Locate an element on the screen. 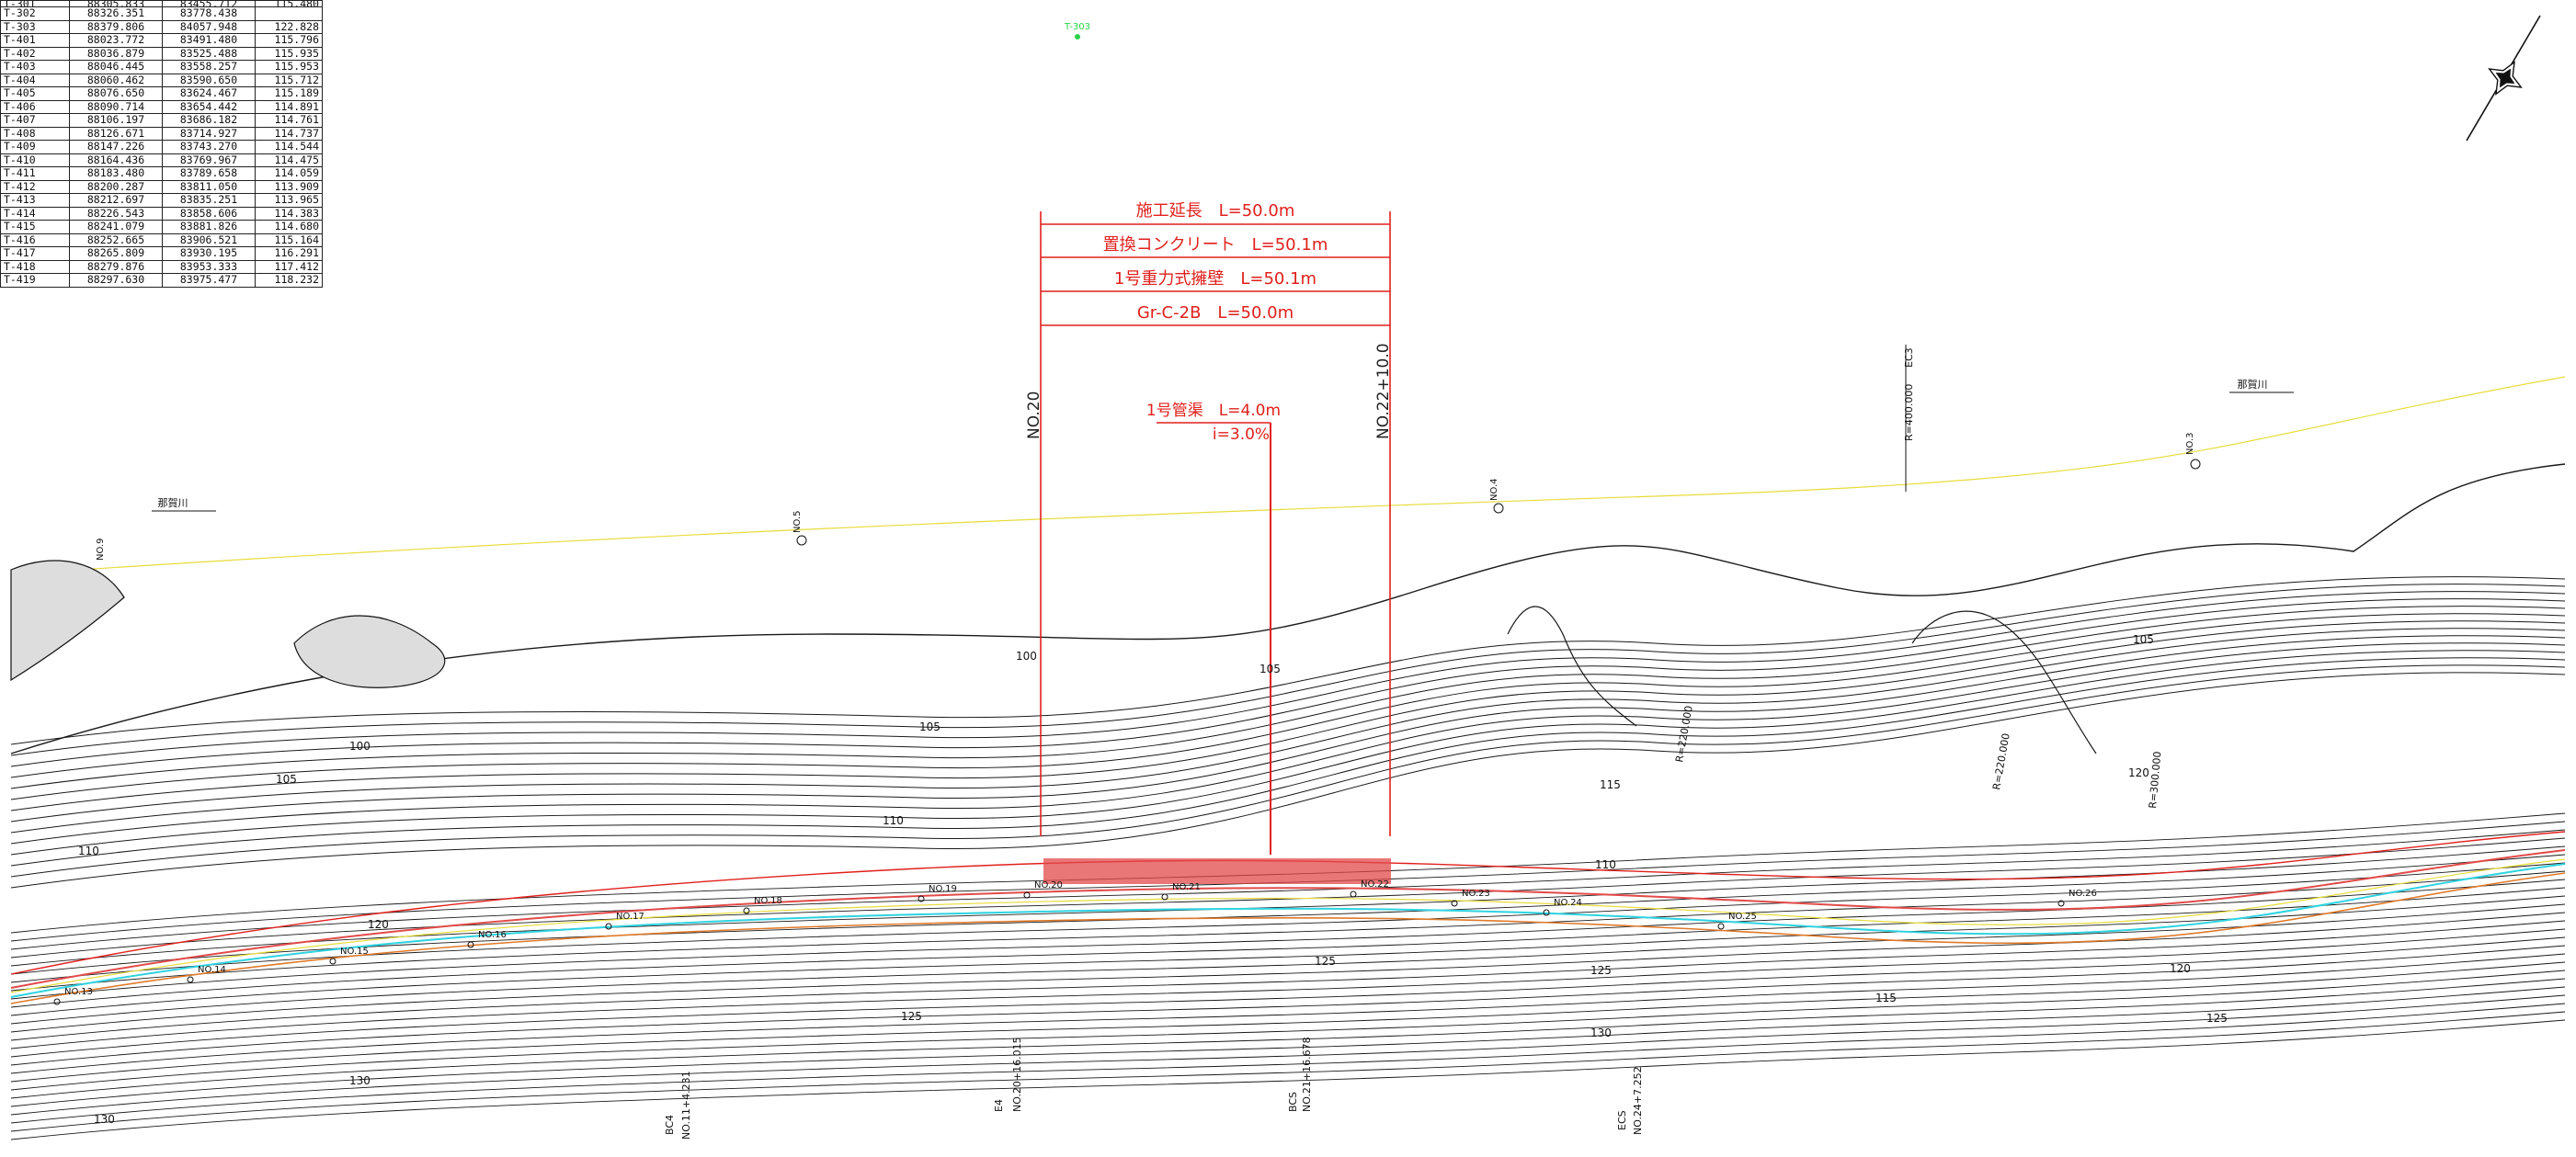  x-coord: 88200.287 is located at coordinates (116, 186).